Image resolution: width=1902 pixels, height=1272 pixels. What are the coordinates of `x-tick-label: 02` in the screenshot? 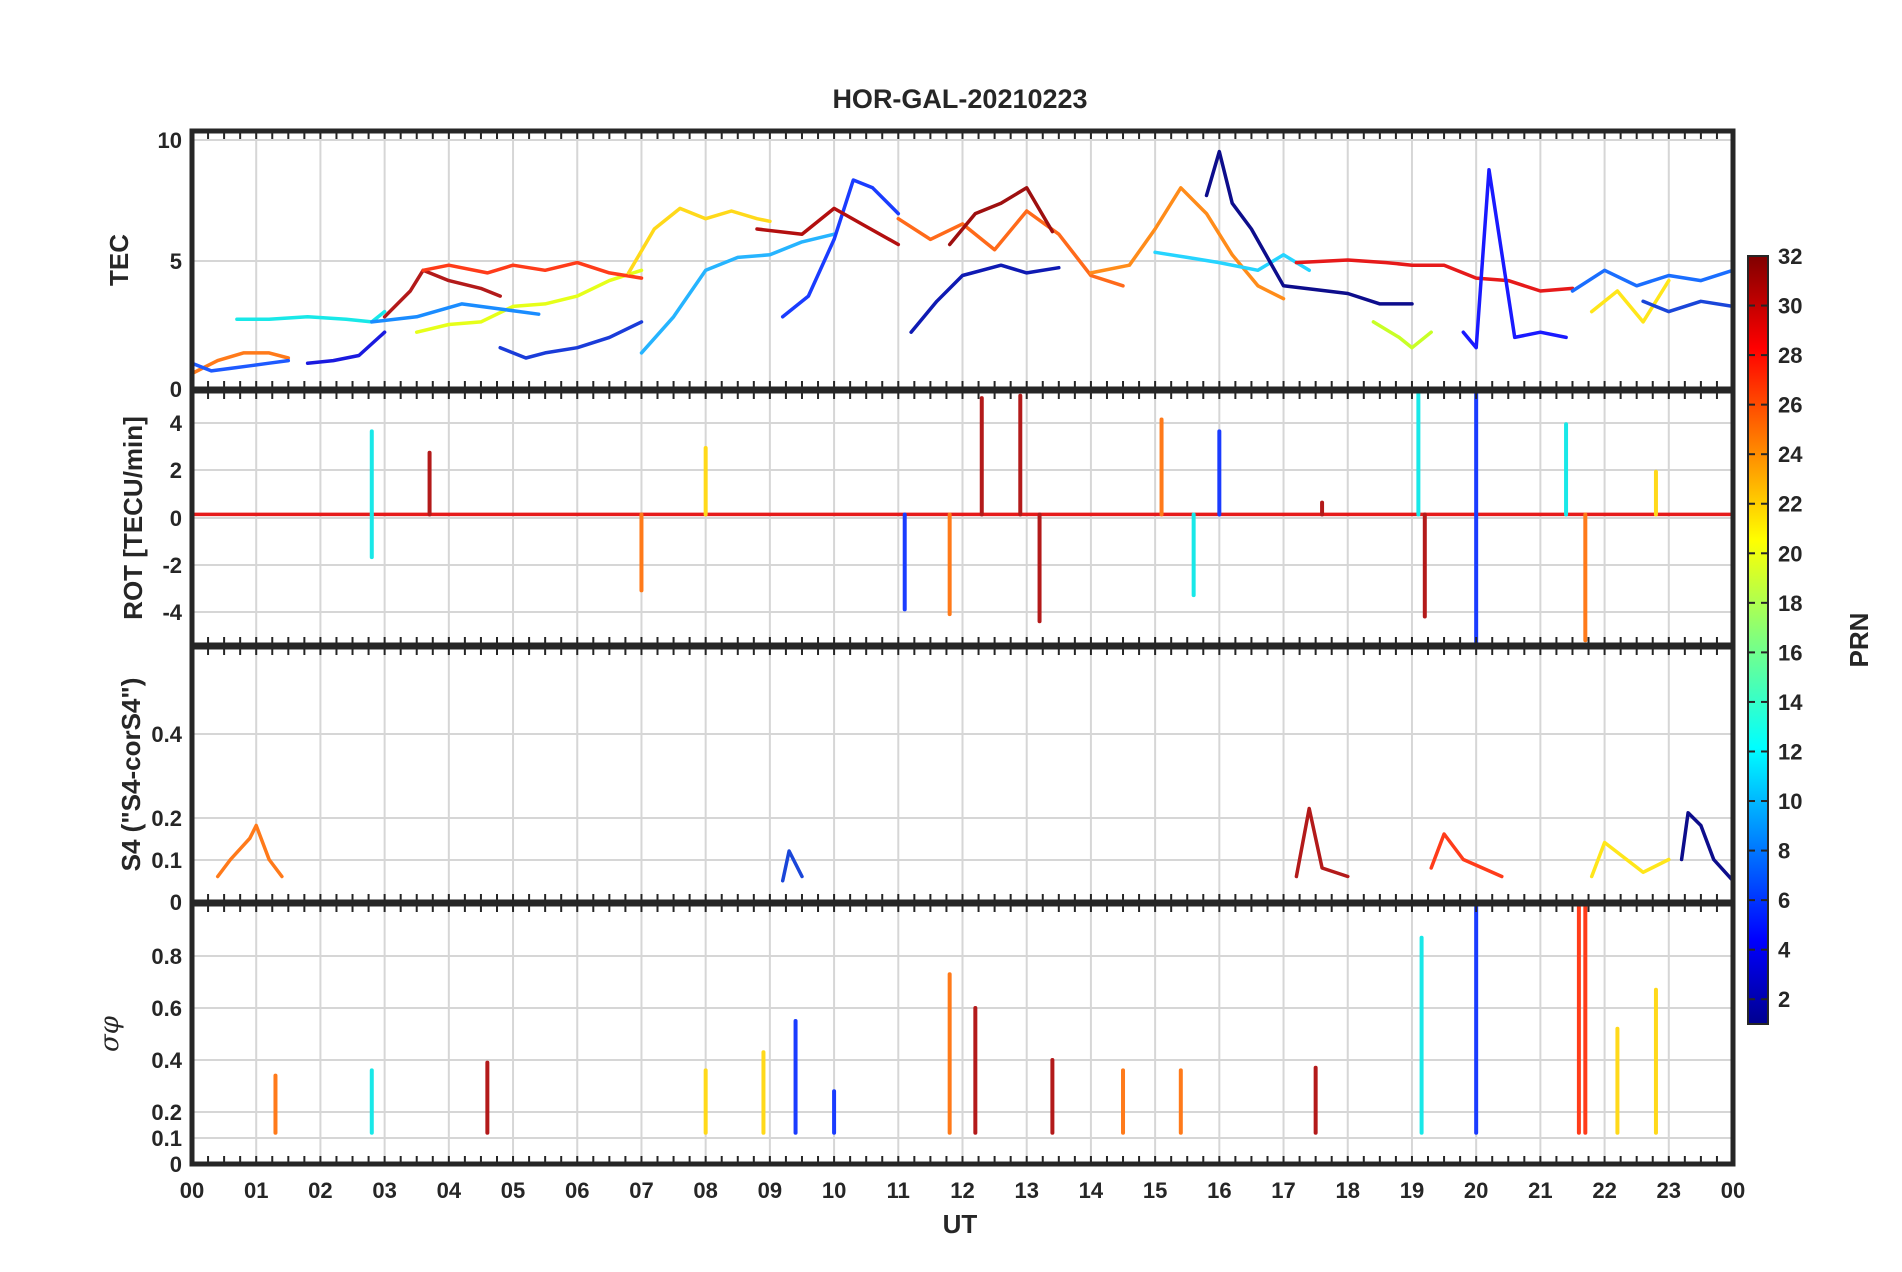 It's located at (320, 1190).